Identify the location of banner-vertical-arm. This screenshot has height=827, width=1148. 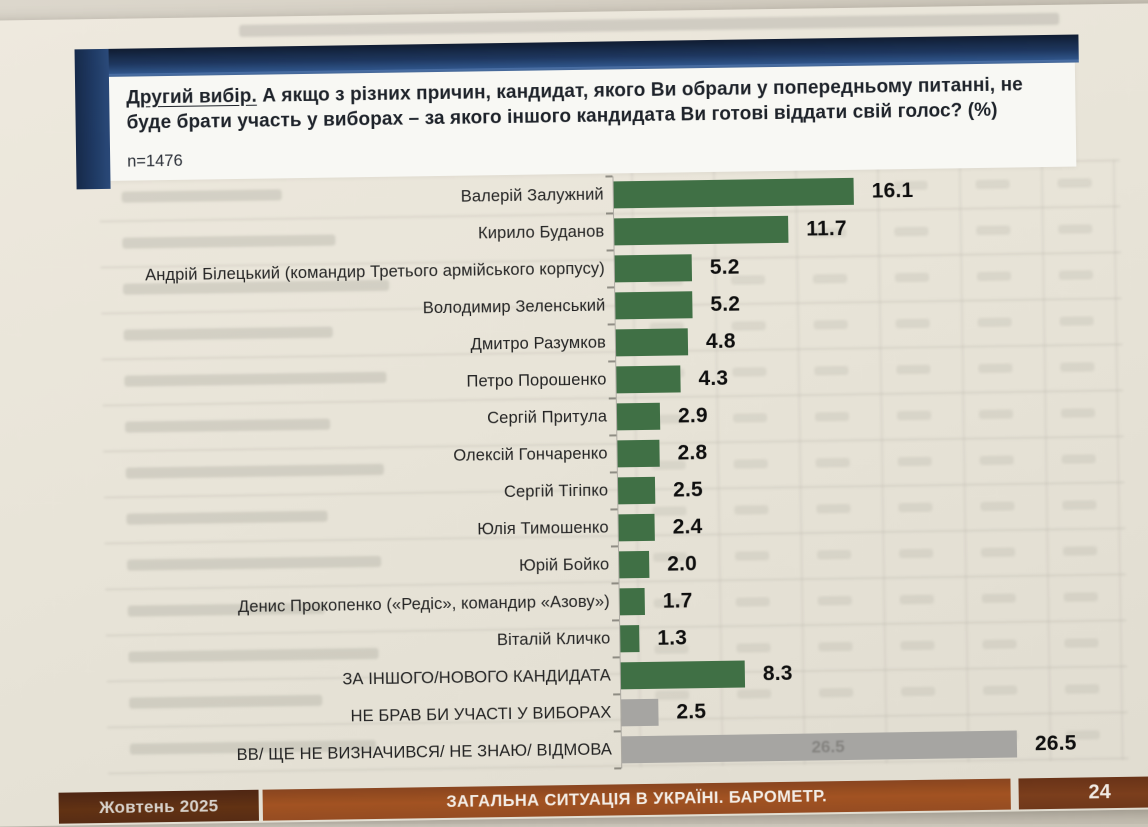
(92, 119).